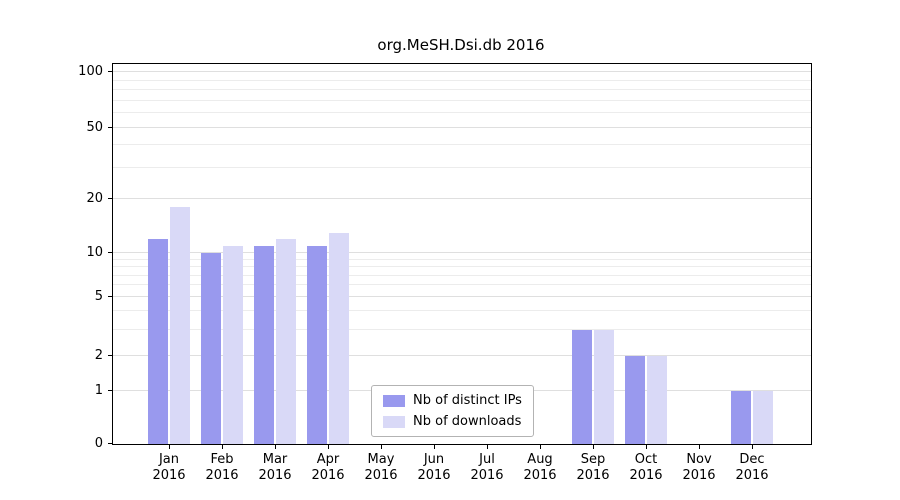 The width and height of the screenshot is (900, 500). Describe the element at coordinates (487, 467) in the screenshot. I see `x-tick-label: Jul 2016` at that location.